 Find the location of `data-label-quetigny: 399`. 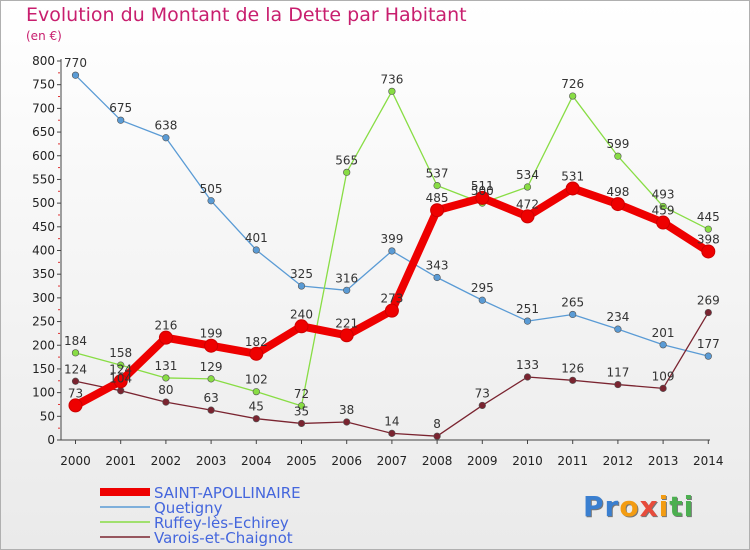

data-label-quetigny: 399 is located at coordinates (391, 239).